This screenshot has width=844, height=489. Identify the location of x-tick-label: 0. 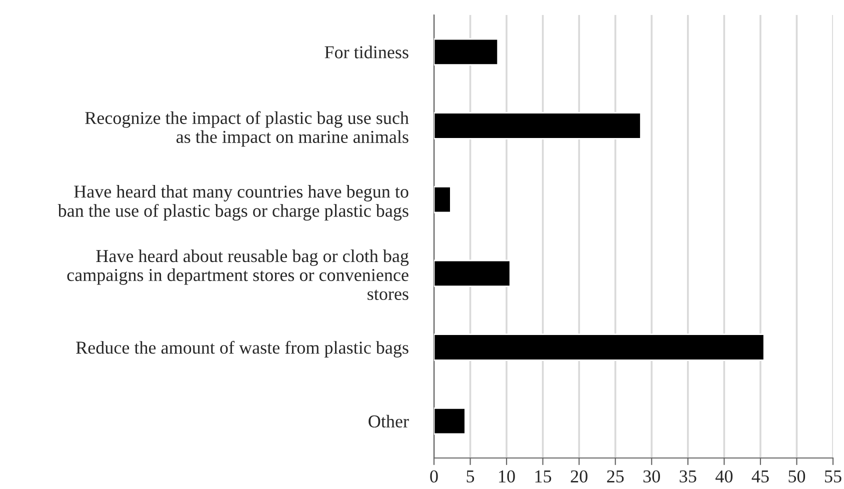
(434, 476).